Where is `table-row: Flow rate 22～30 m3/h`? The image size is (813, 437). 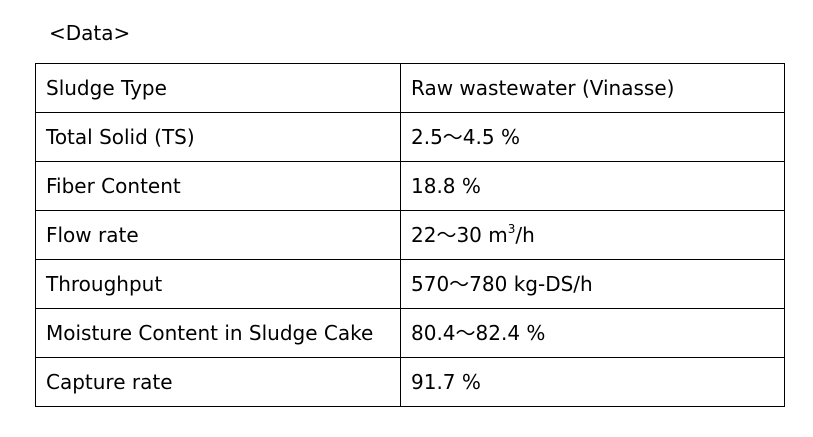
table-row: Flow rate 22～30 m3/h is located at coordinates (410, 235).